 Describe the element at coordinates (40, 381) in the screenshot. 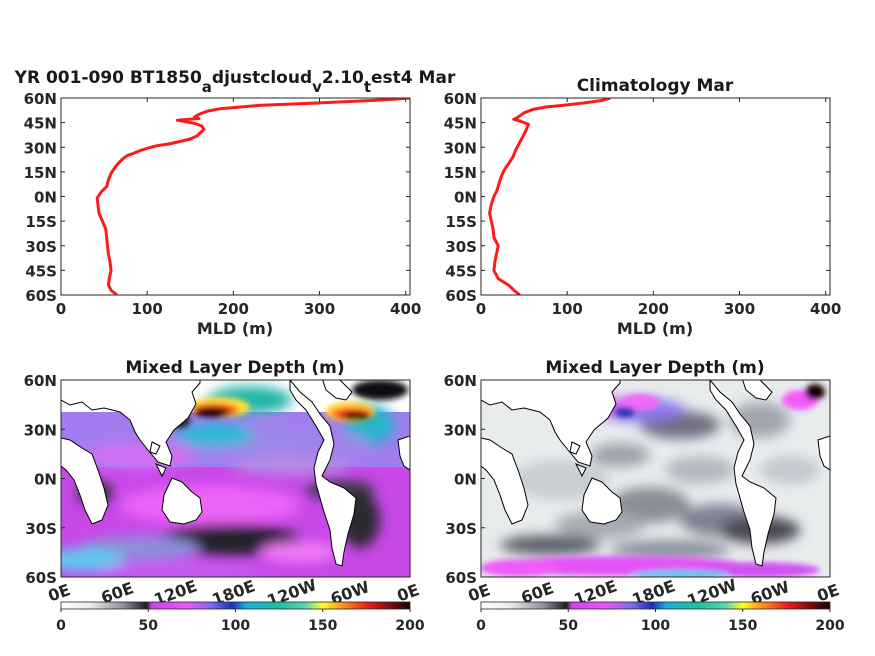

I see `map-model-lat-label: 60N` at that location.